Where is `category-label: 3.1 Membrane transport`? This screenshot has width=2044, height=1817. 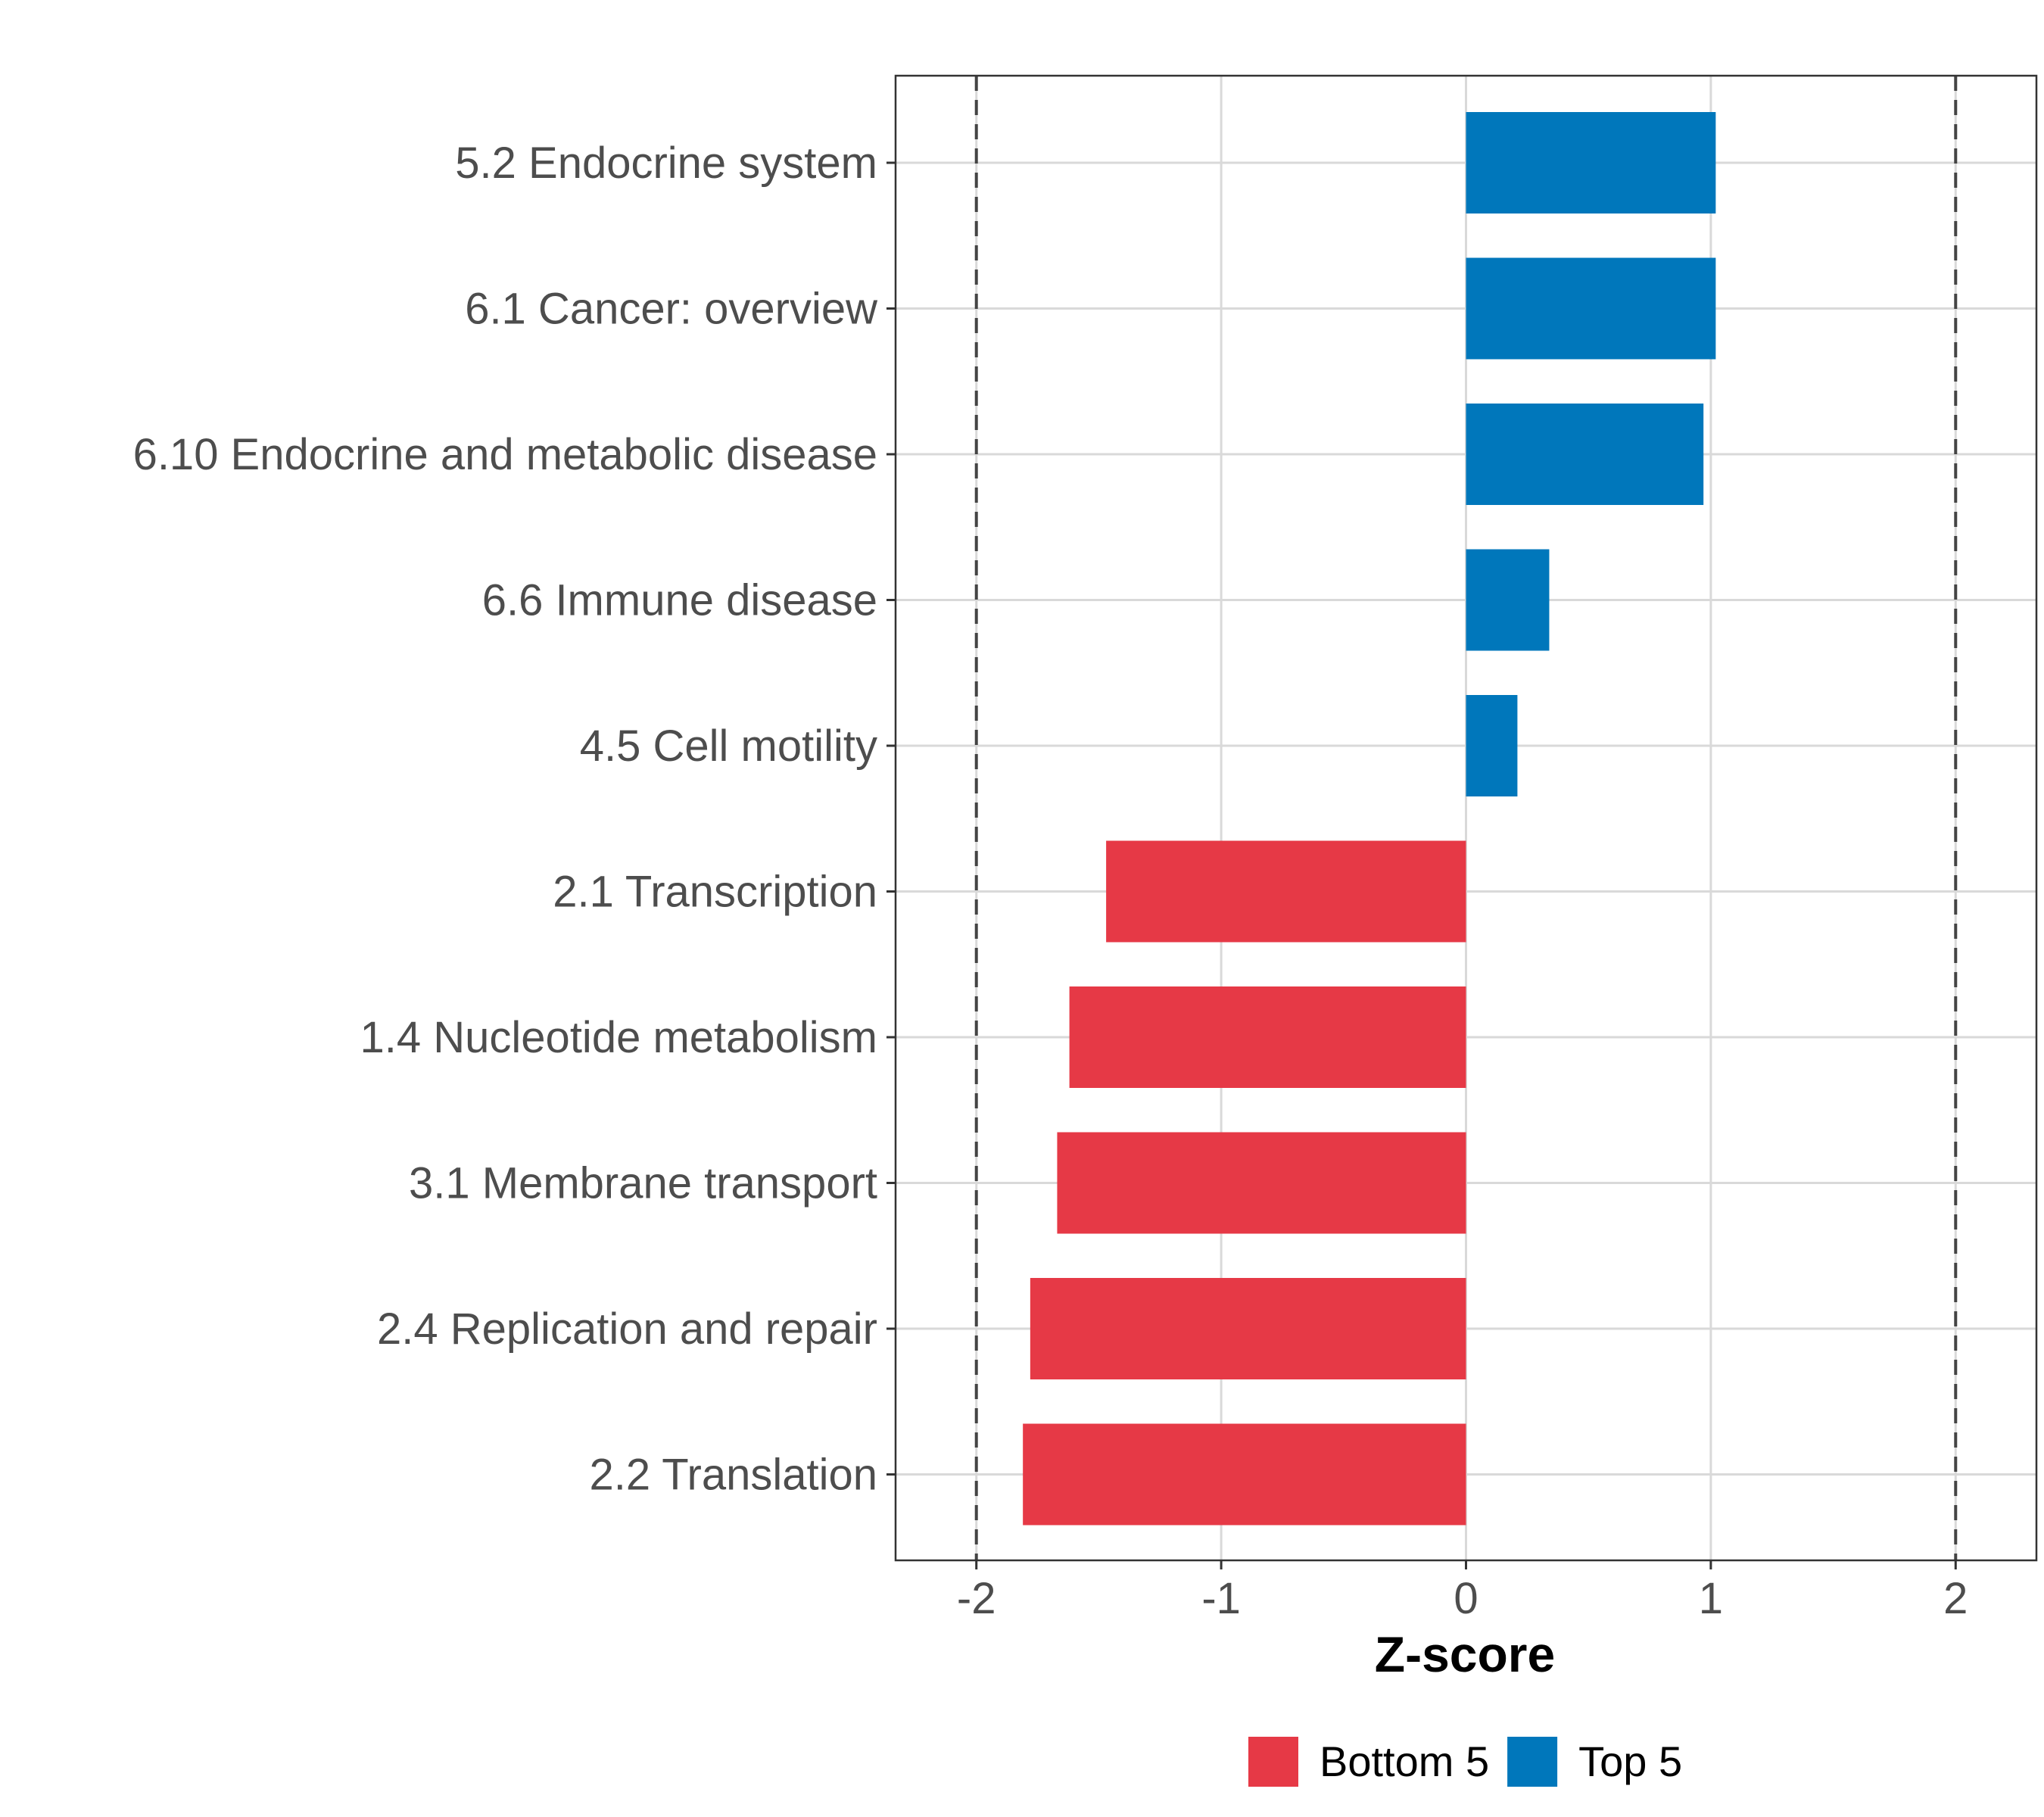
category-label: 3.1 Membrane transport is located at coordinates (643, 1183).